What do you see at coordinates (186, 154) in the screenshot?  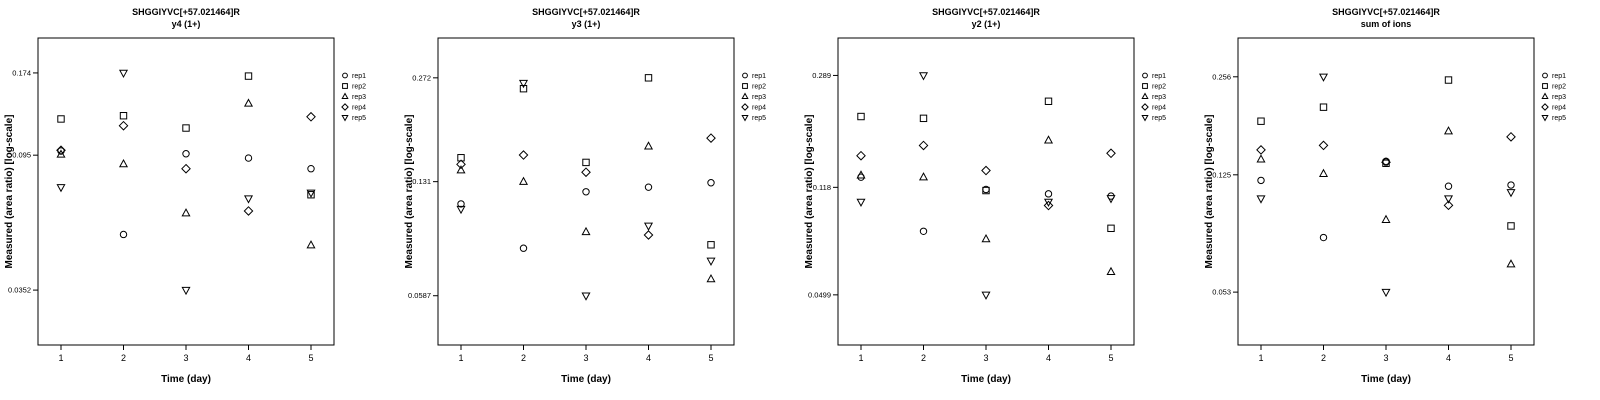 I see `point-rep1-day3` at bounding box center [186, 154].